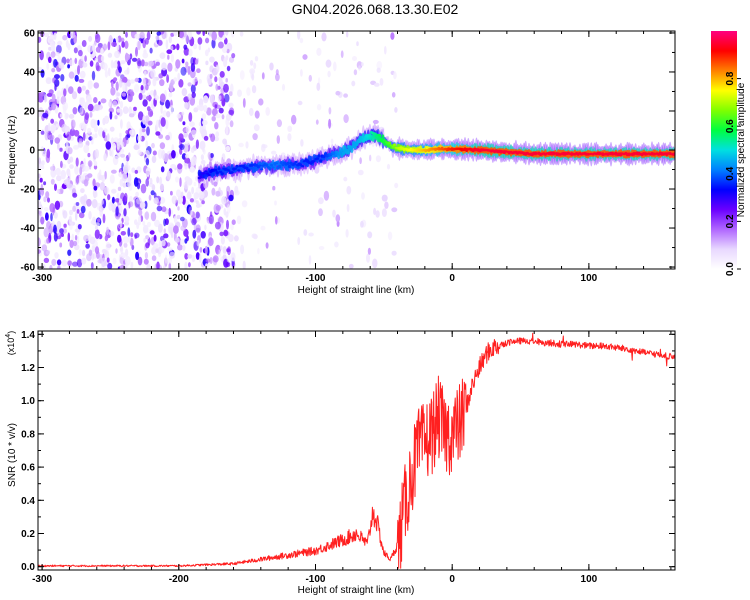 The image size is (750, 600). I want to click on y-tick-label: -60, so click(28, 268).